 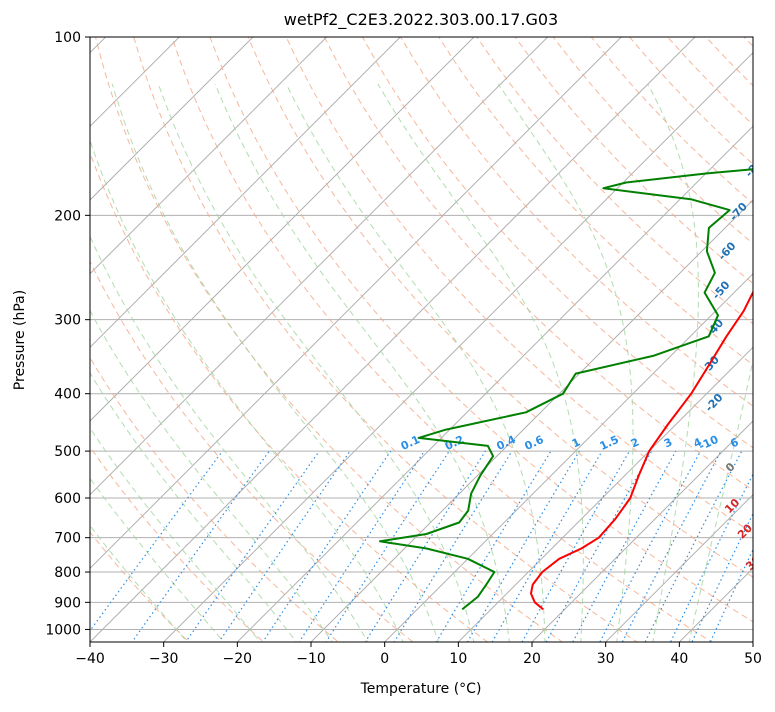 What do you see at coordinates (164, 659) in the screenshot?
I see `x-tick-label: −30` at bounding box center [164, 659].